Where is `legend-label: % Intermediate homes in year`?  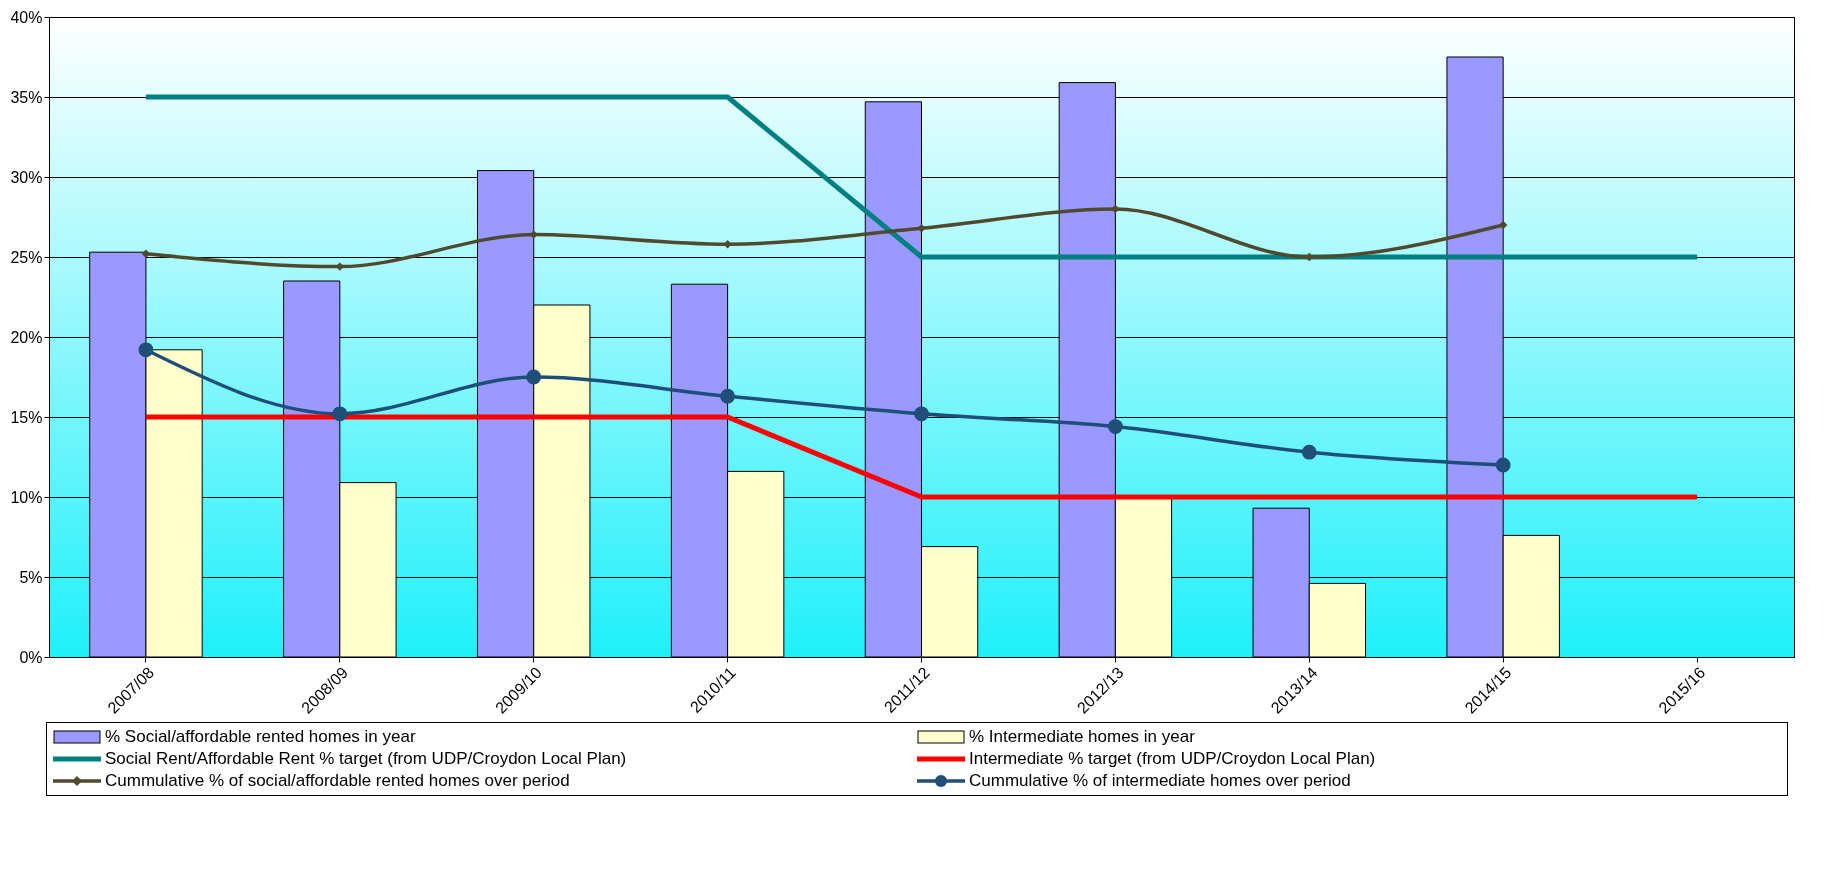 legend-label: % Intermediate homes in year is located at coordinates (1082, 737).